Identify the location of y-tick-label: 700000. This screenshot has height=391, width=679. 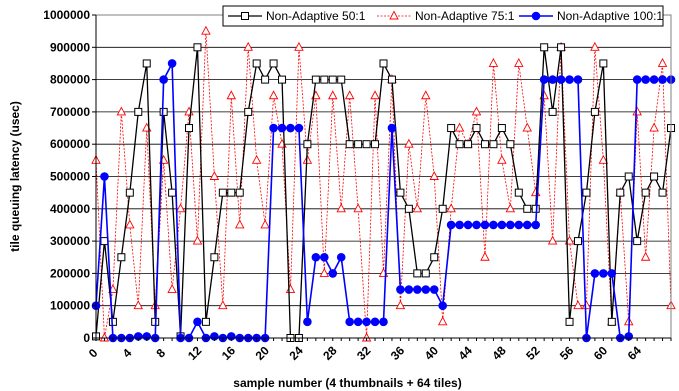
(70, 112).